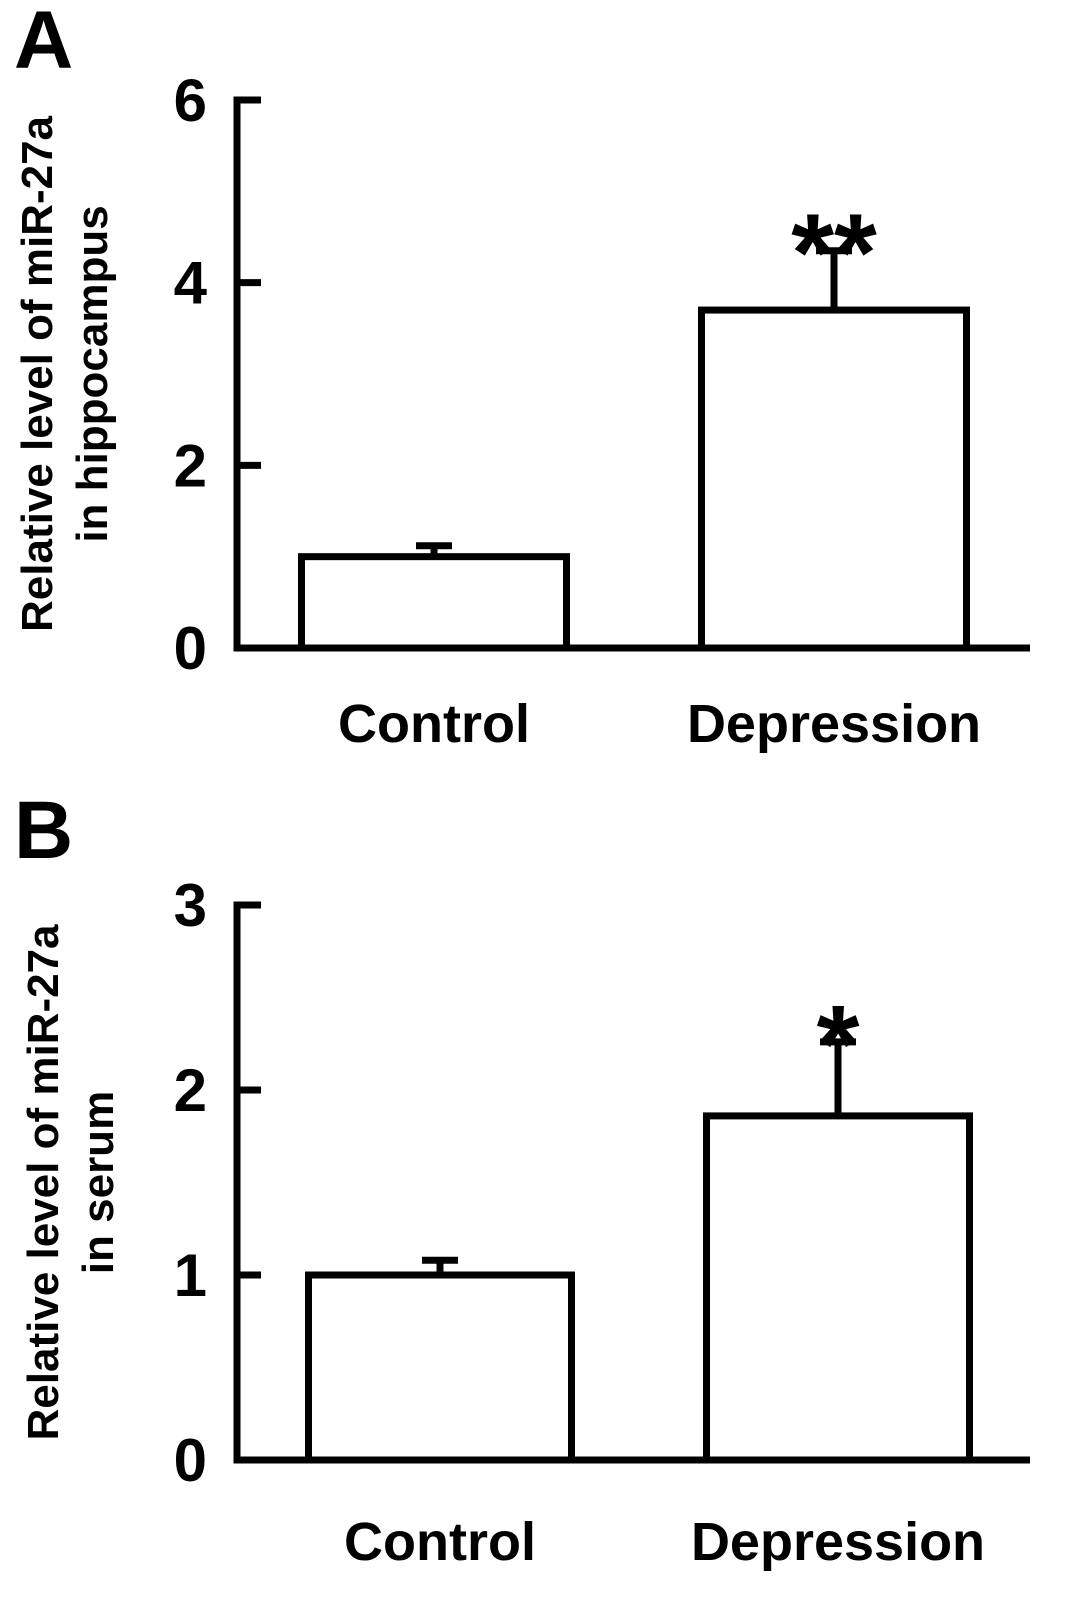 The height and width of the screenshot is (1624, 1087). Describe the element at coordinates (838, 1044) in the screenshot. I see `significance-marker: *` at that location.